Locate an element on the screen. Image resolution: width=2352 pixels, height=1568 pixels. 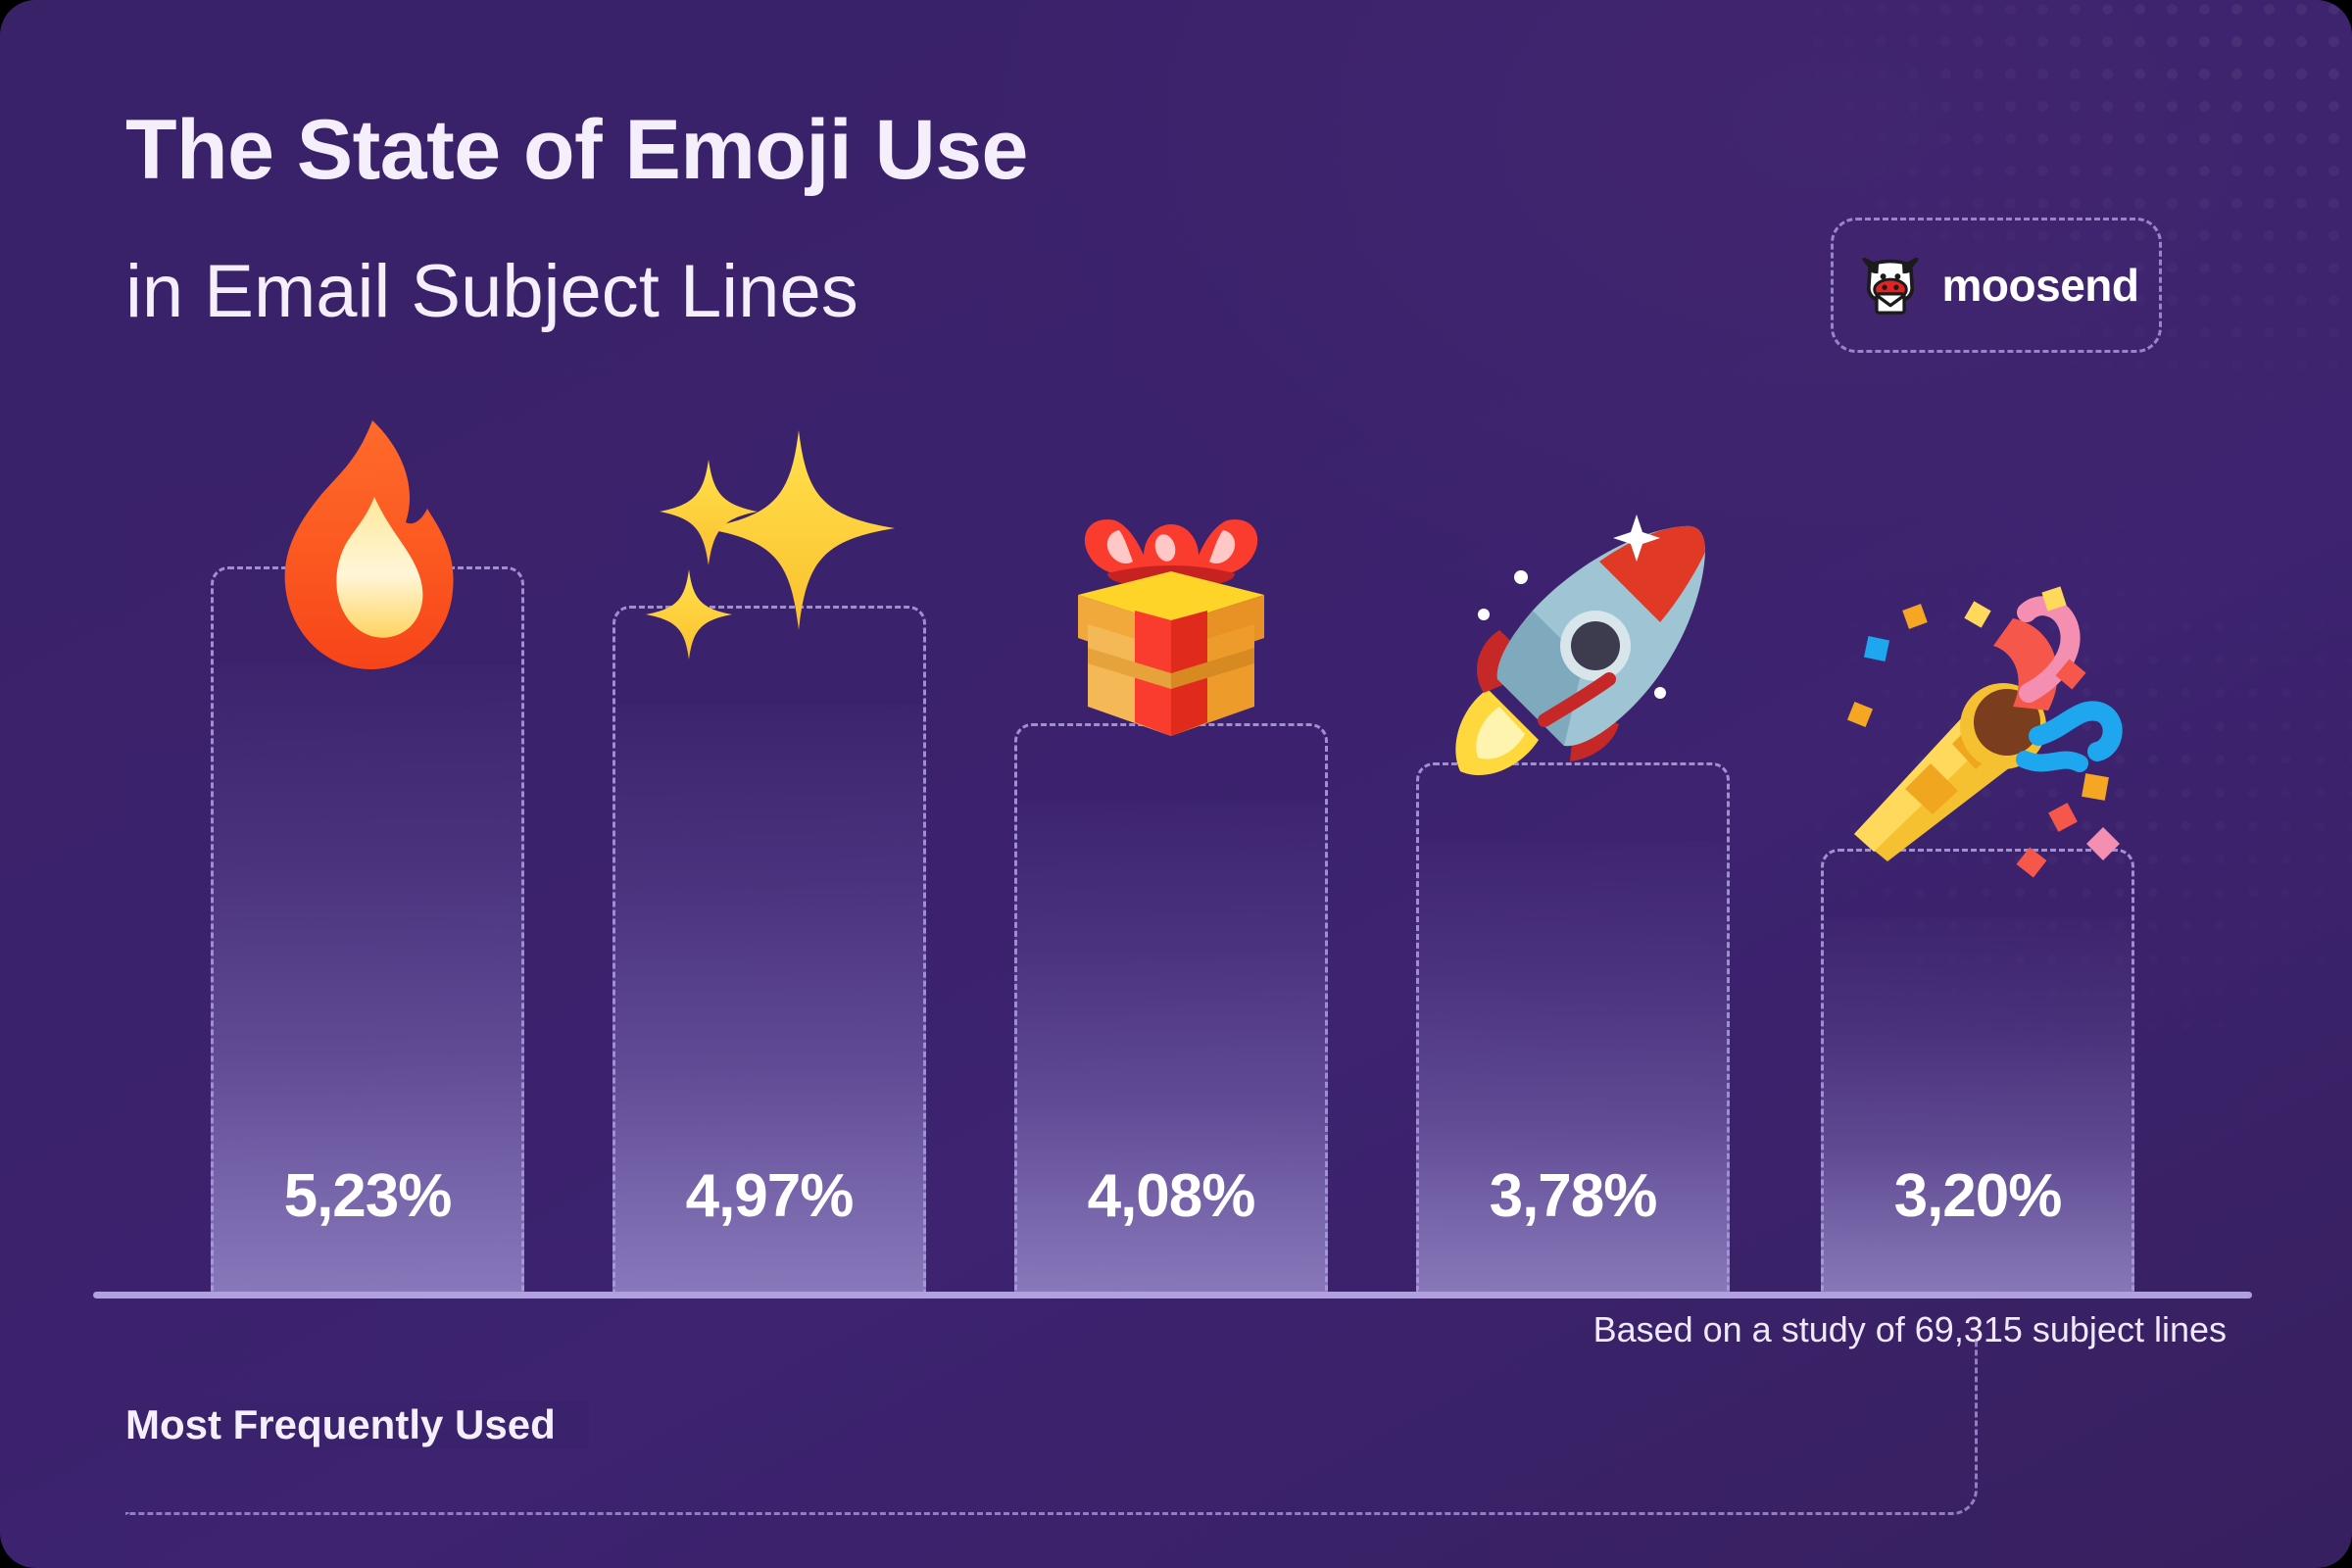
bar-party-popper: 3,20% is located at coordinates (1977, 939).